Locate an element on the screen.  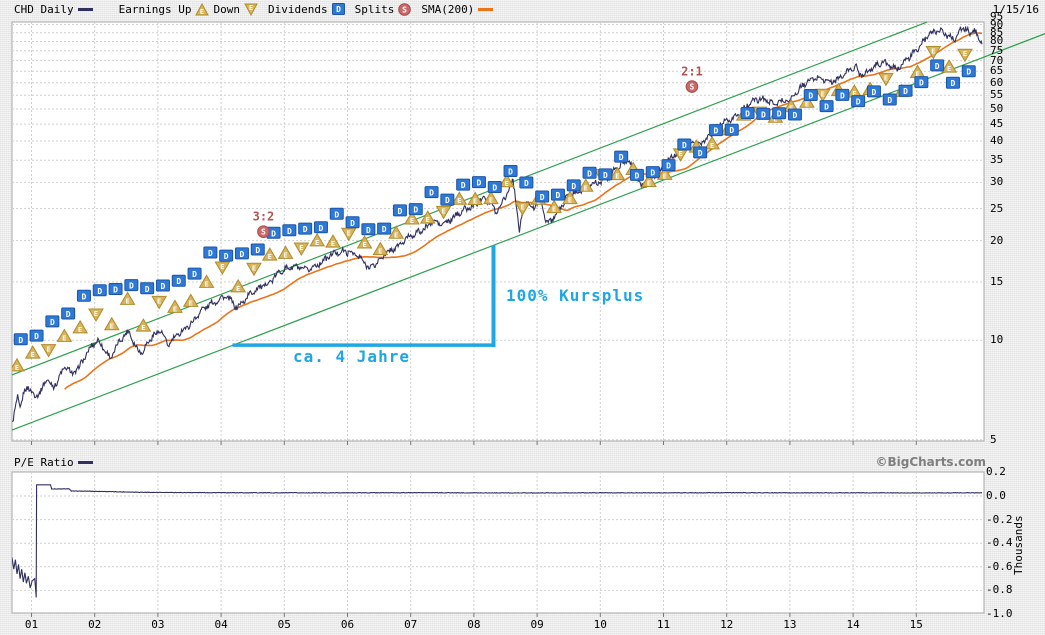
price-axis-label-25: 25 is located at coordinates (997, 208).